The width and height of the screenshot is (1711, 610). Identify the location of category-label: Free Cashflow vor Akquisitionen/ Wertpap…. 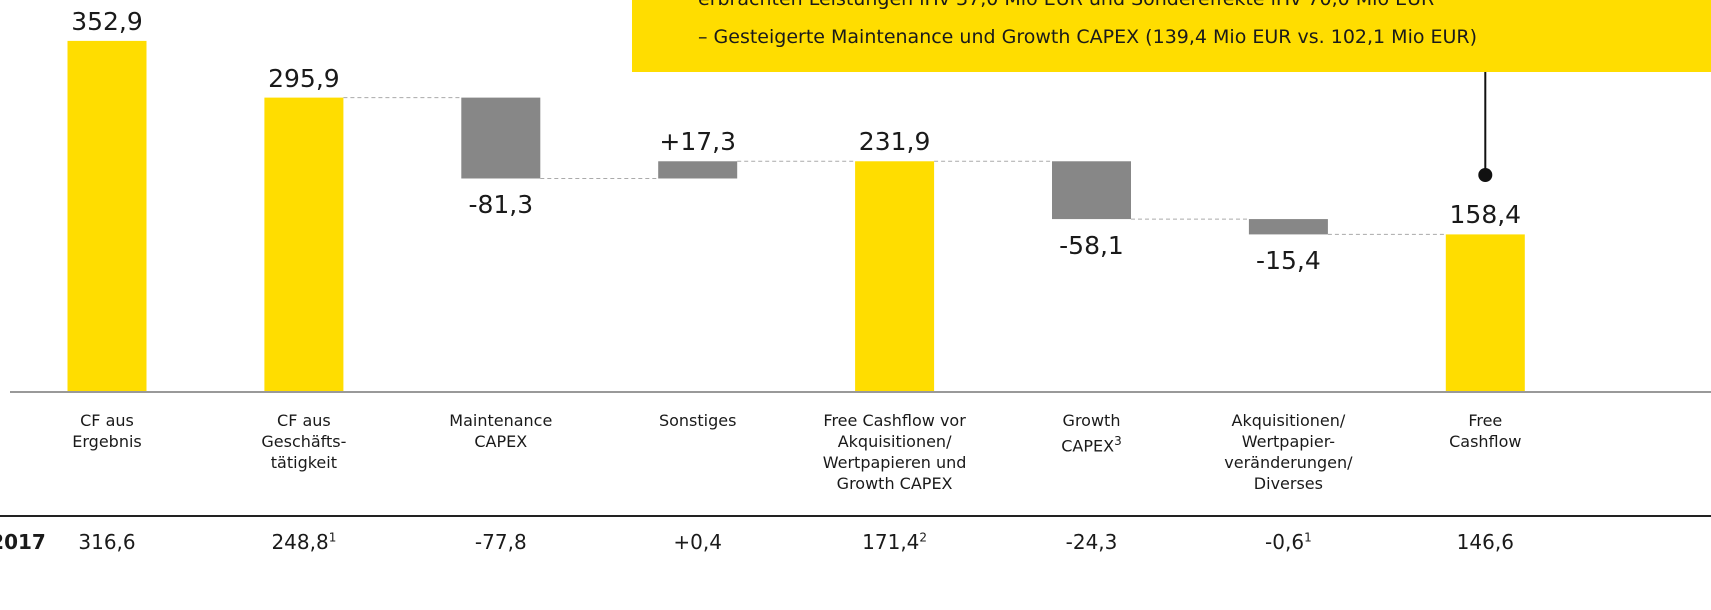
(894, 452).